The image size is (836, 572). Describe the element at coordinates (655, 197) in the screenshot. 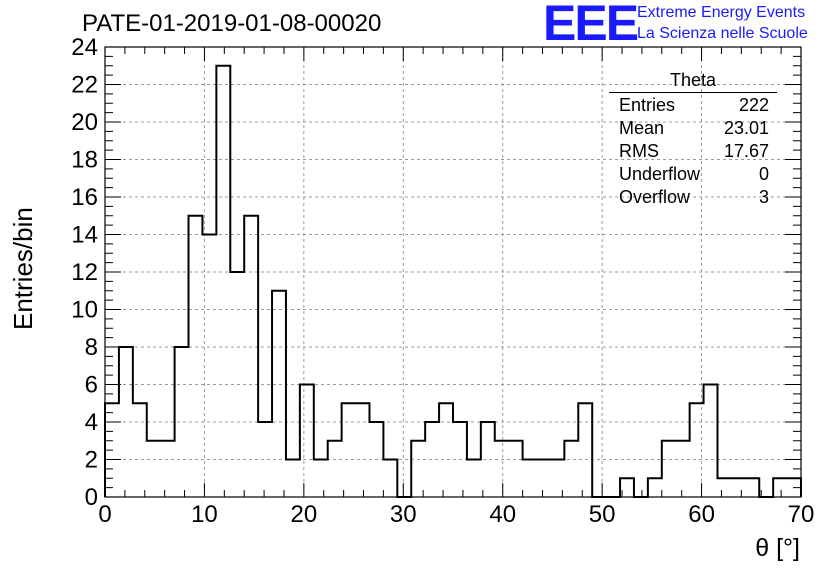

I see `stats-label: Overflow` at that location.